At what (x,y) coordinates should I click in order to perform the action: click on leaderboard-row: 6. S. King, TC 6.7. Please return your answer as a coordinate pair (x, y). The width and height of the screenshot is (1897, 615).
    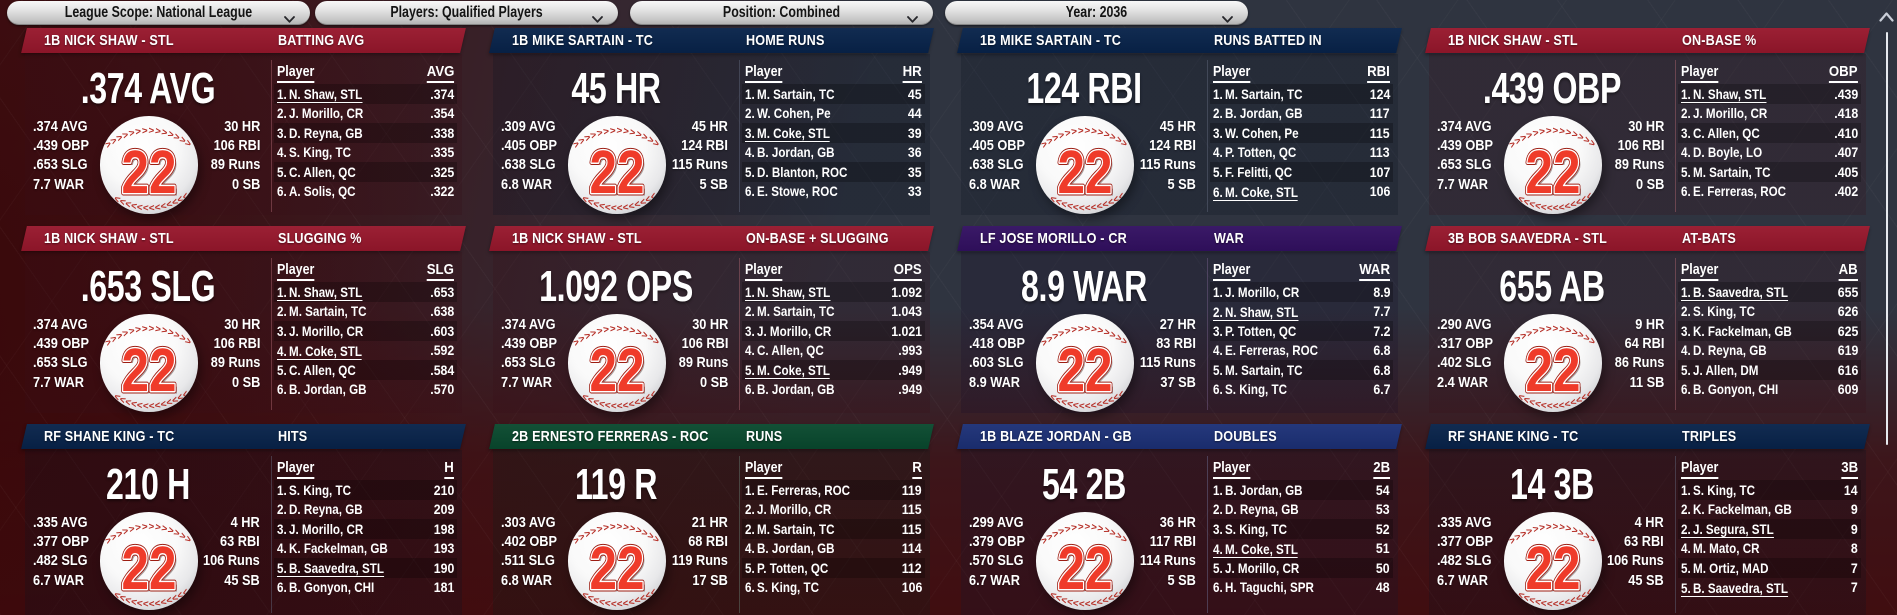
    Looking at the image, I should click on (1301, 390).